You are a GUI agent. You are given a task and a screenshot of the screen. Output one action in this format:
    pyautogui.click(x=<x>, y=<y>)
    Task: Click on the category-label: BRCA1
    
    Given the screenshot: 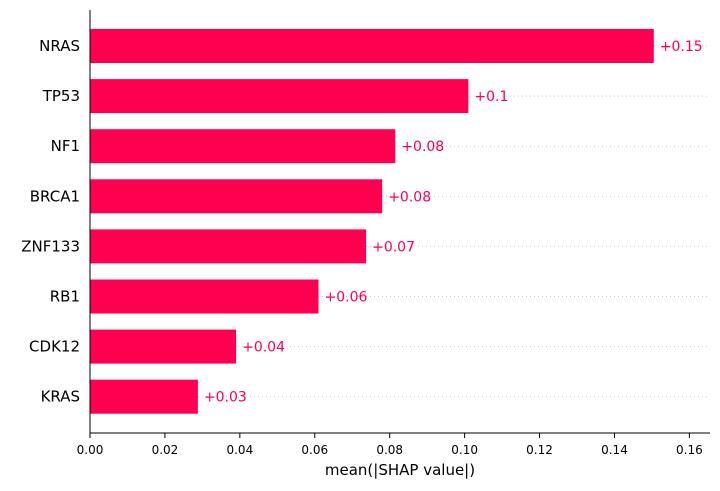 What is the action you would take?
    pyautogui.click(x=55, y=196)
    